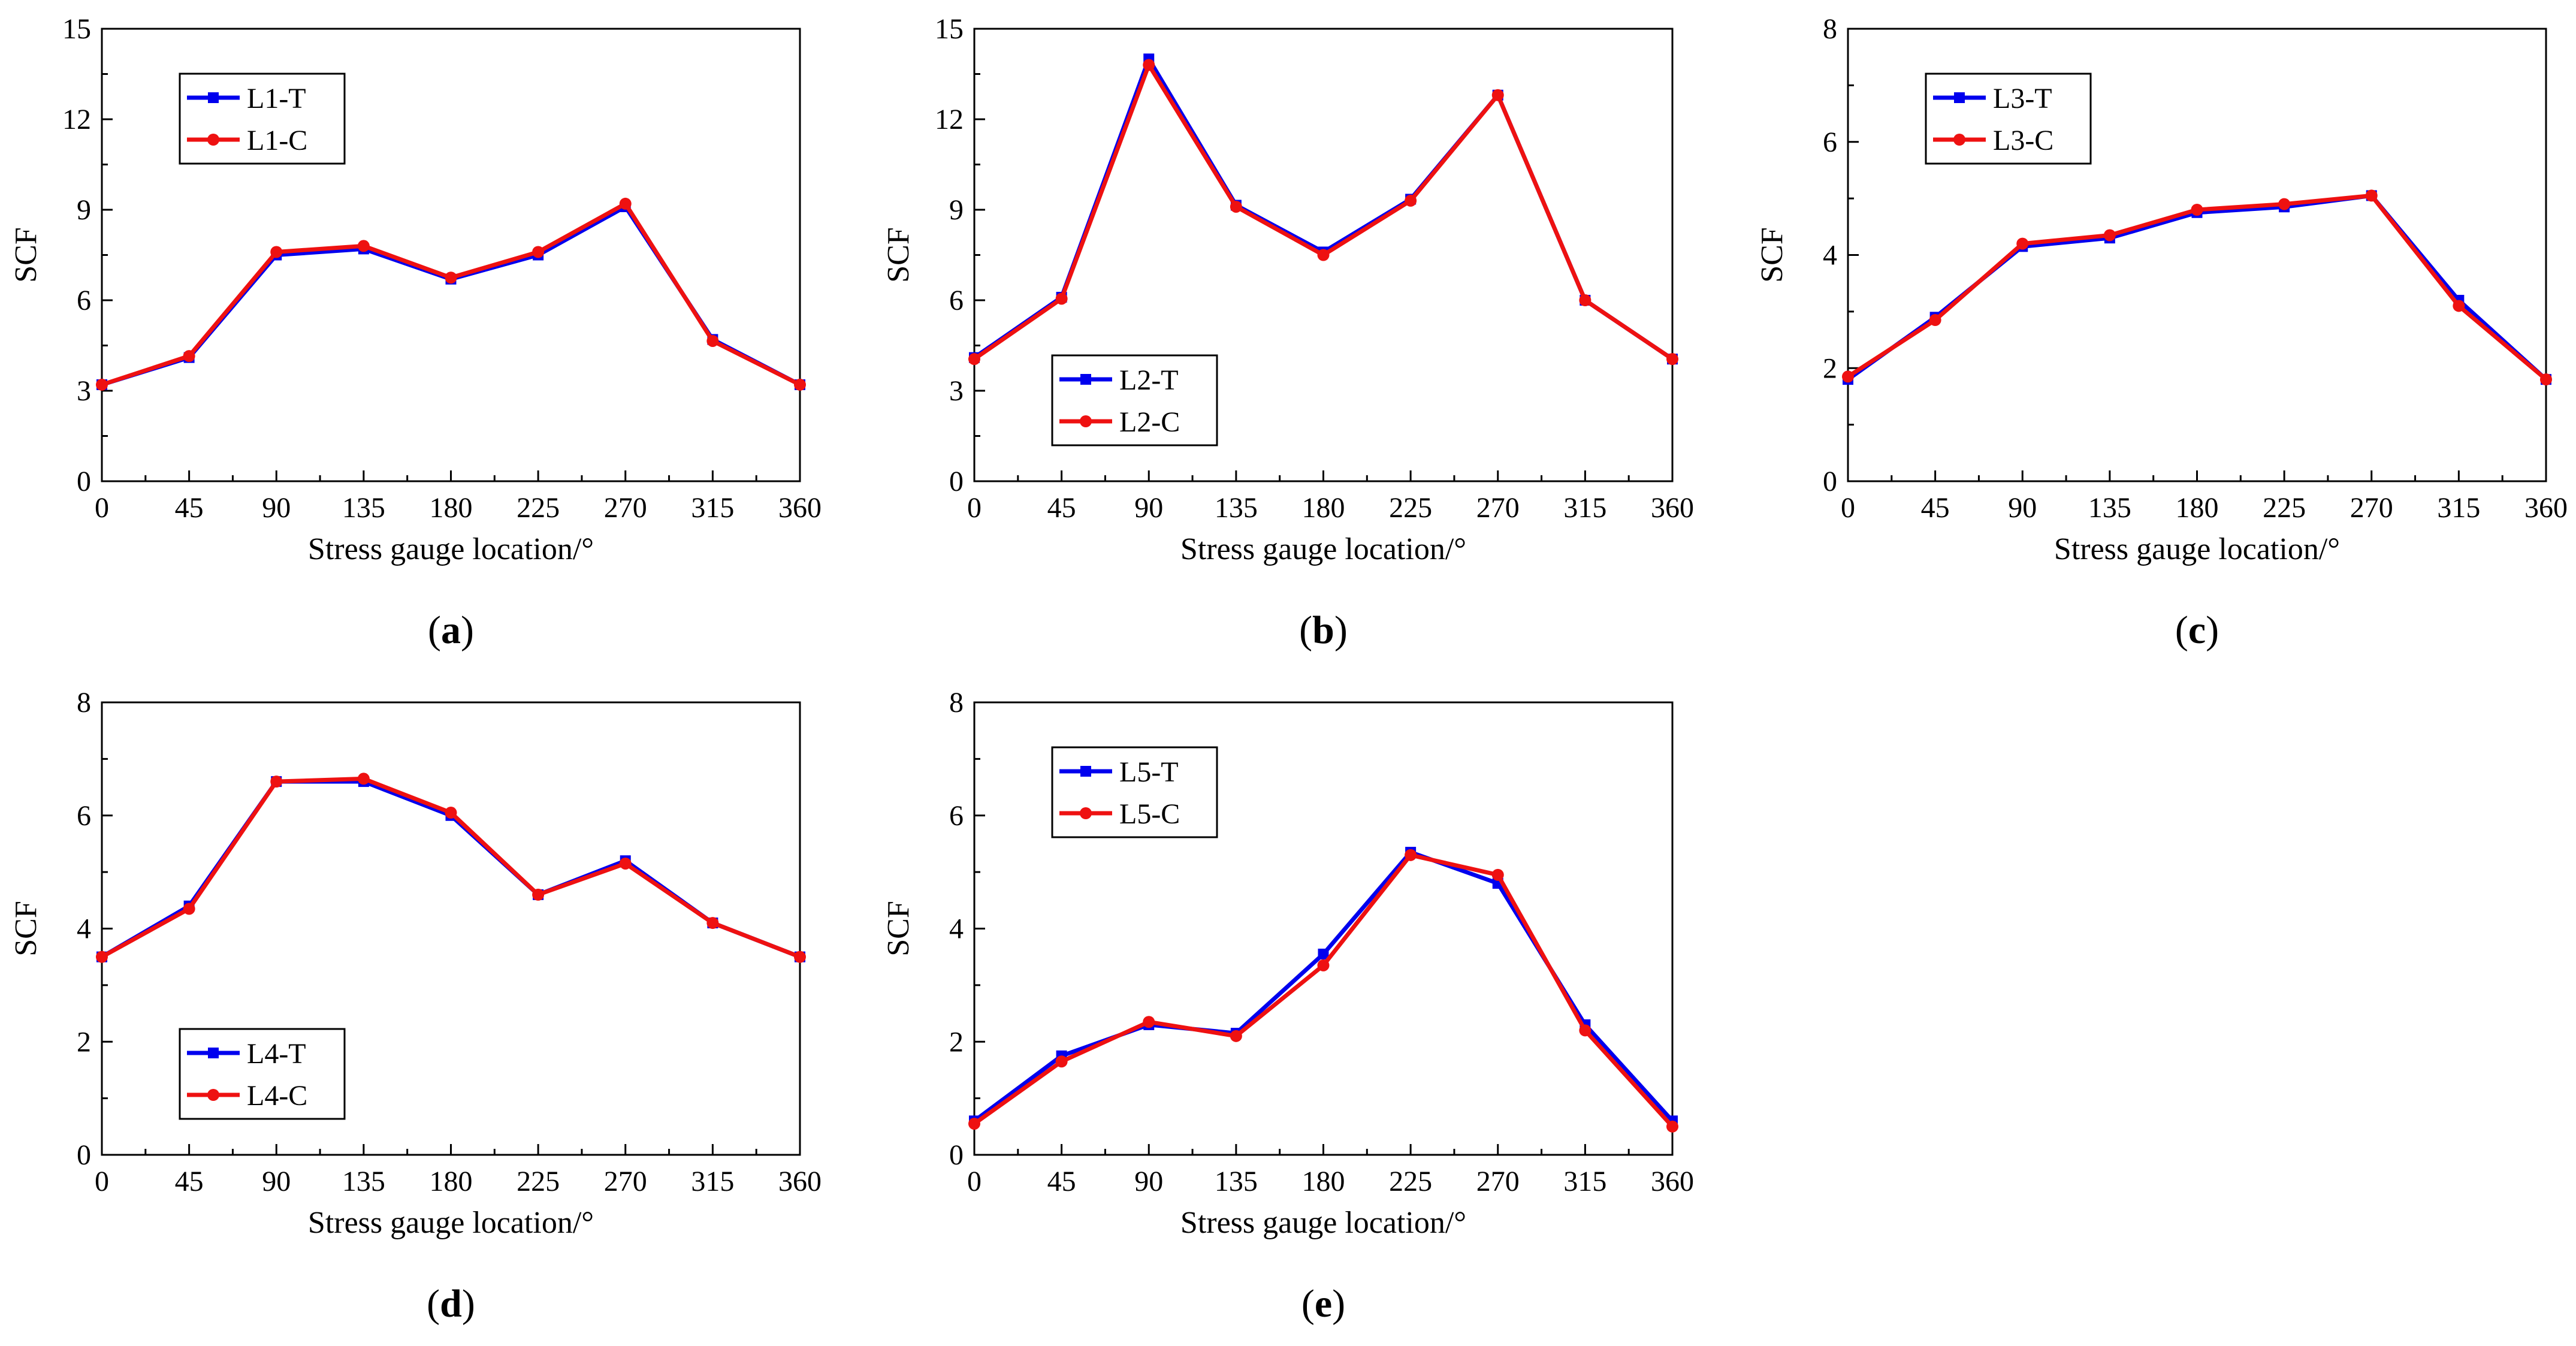  What do you see at coordinates (277, 141) in the screenshot?
I see `legend-label: L1-C` at bounding box center [277, 141].